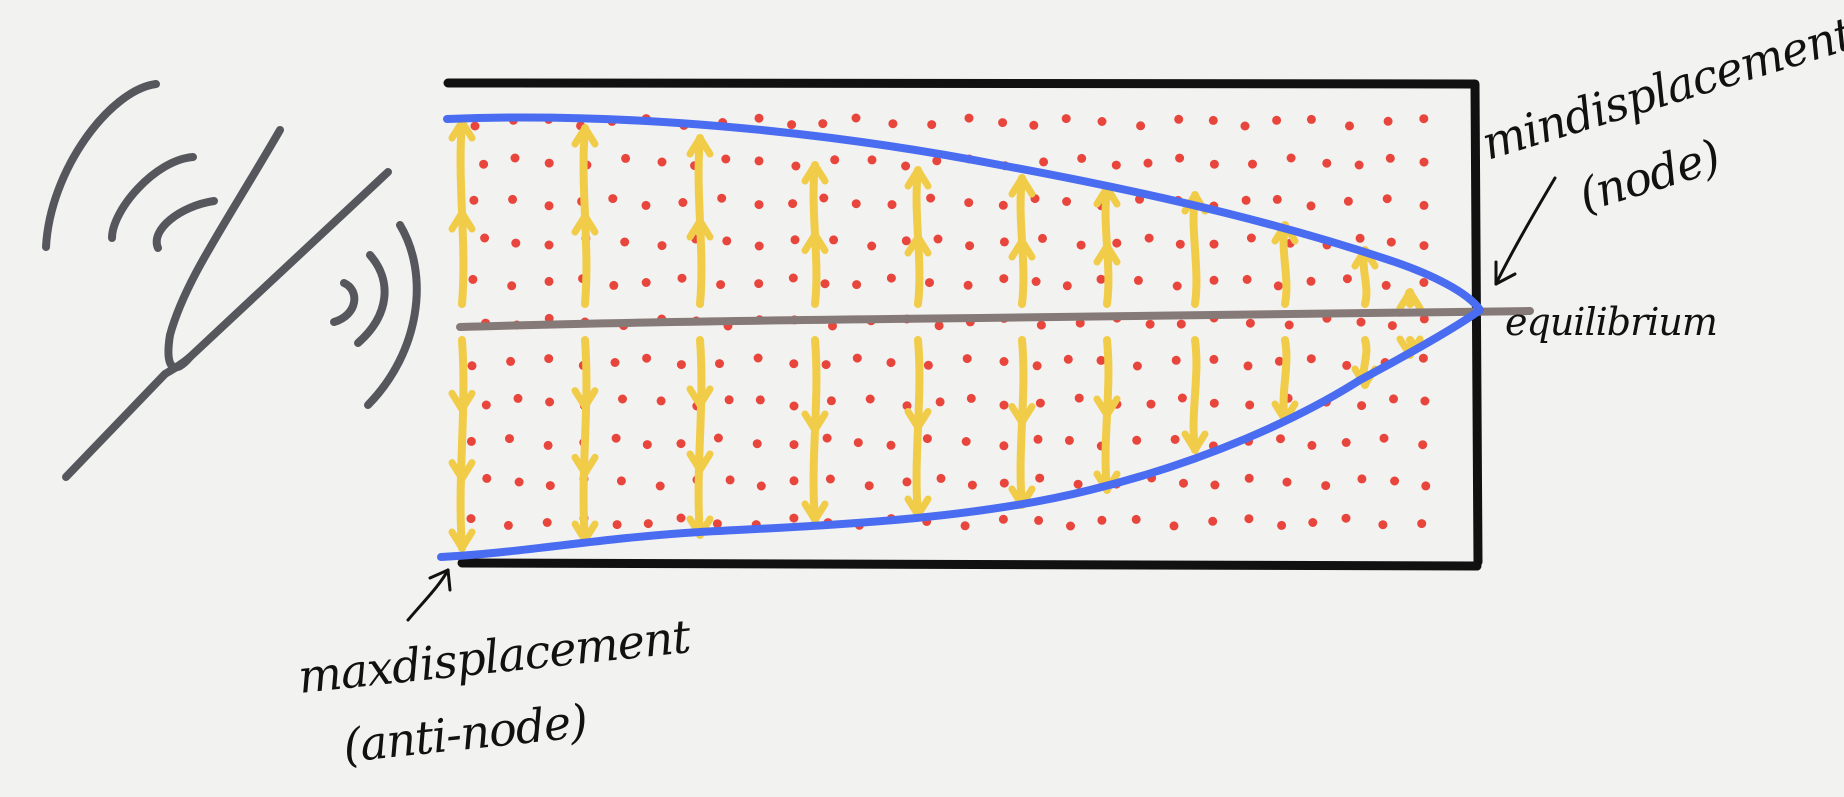 This screenshot has height=797, width=1844. What do you see at coordinates (1648, 176) in the screenshot?
I see `node-label: (node)` at bounding box center [1648, 176].